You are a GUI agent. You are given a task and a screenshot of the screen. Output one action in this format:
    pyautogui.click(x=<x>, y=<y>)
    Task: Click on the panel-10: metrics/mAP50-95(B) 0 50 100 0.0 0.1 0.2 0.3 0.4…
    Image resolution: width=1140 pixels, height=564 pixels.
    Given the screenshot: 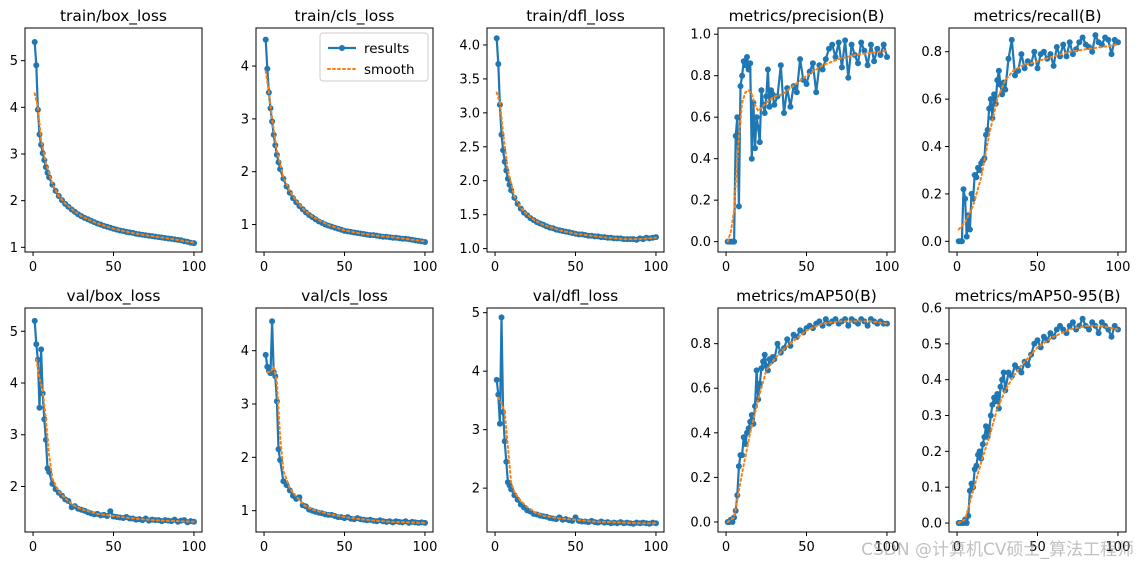 What is the action you would take?
    pyautogui.click(x=1025, y=421)
    